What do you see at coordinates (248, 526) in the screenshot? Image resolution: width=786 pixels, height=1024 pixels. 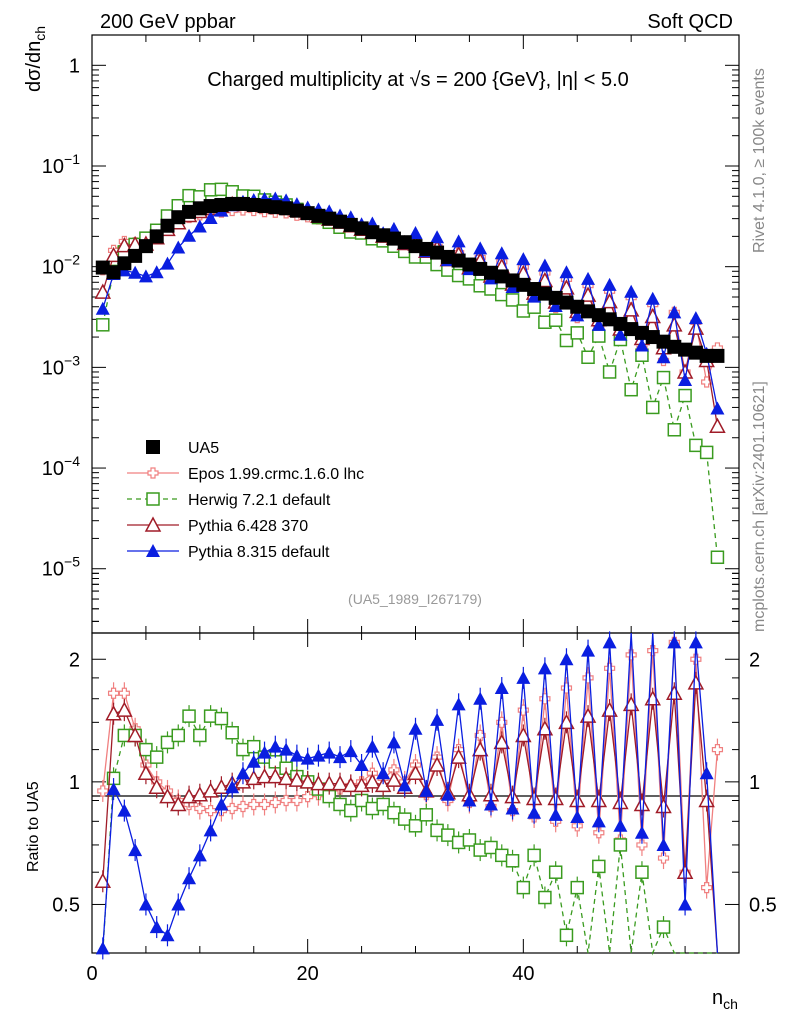 I see `legend-pythia-6-428-370-label: Pythia 6.428 370` at bounding box center [248, 526].